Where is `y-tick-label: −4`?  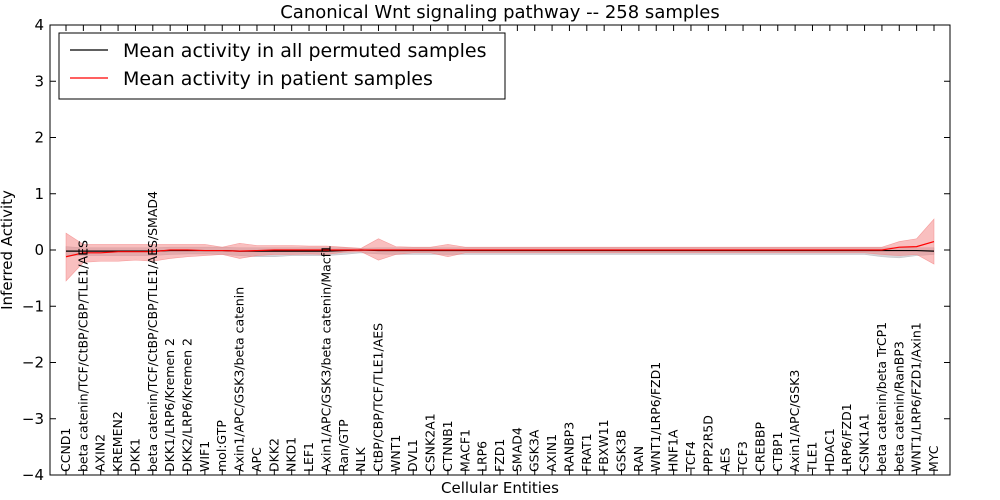 y-tick-label: −4 is located at coordinates (33, 475).